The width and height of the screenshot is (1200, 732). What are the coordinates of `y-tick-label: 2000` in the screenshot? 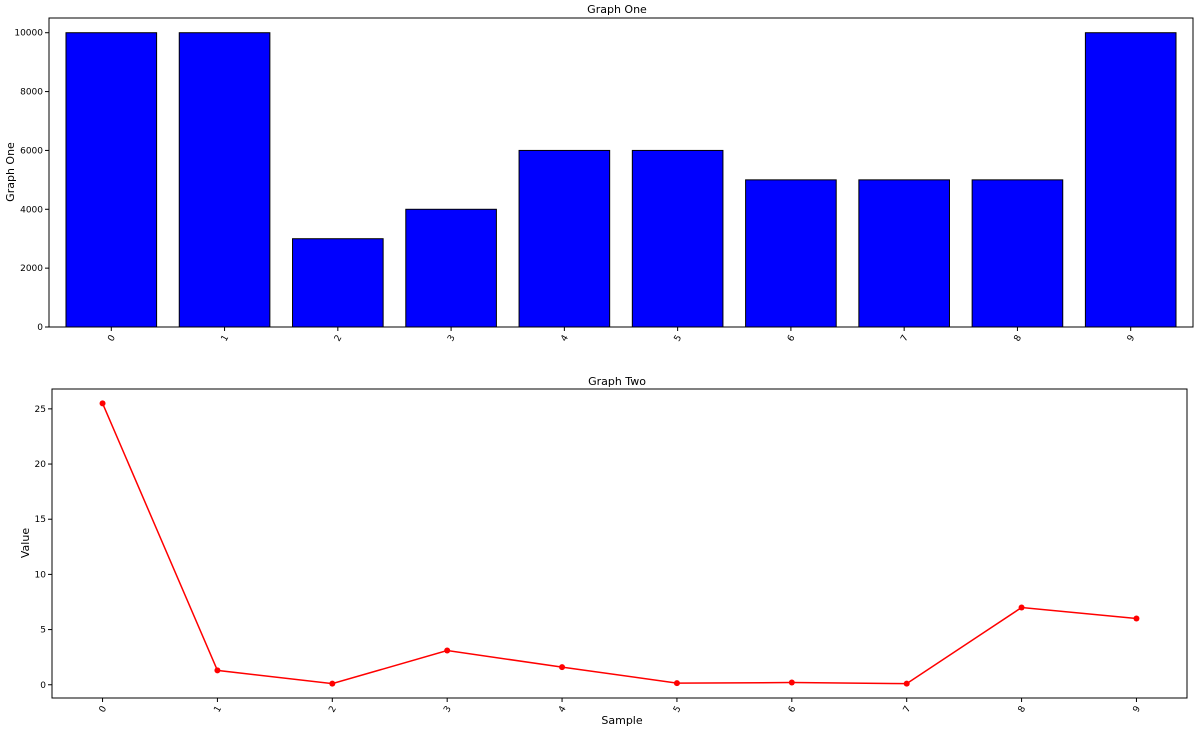 It's located at (31, 269).